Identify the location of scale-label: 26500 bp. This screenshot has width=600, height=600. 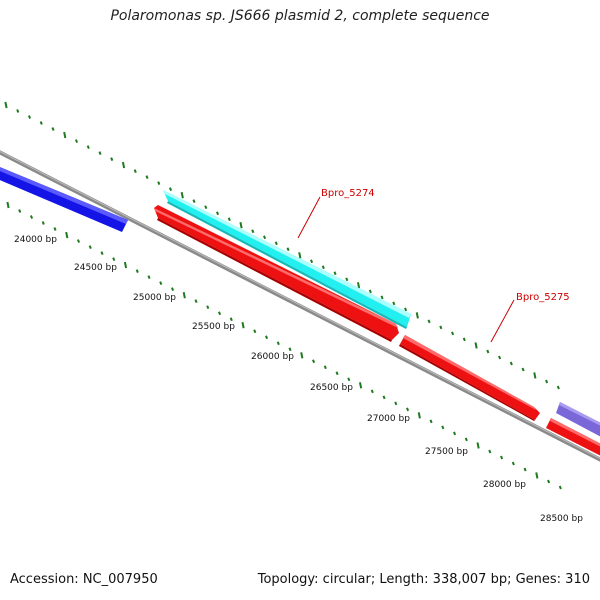
(331, 388).